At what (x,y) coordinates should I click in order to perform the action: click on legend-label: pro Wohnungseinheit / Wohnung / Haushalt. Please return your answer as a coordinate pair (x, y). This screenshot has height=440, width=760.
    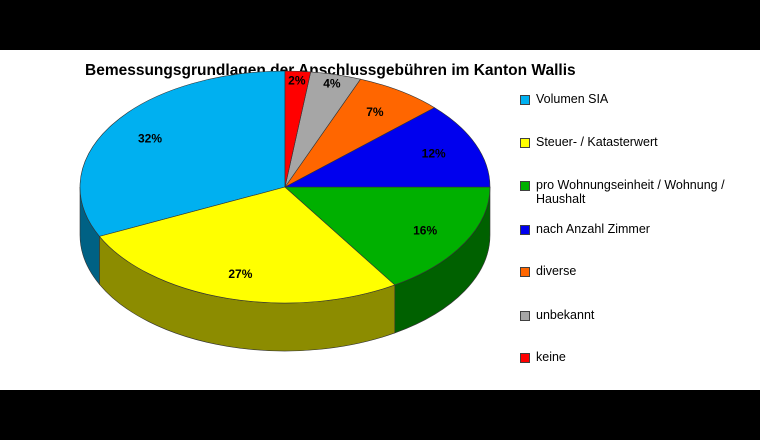
    Looking at the image, I should click on (630, 192).